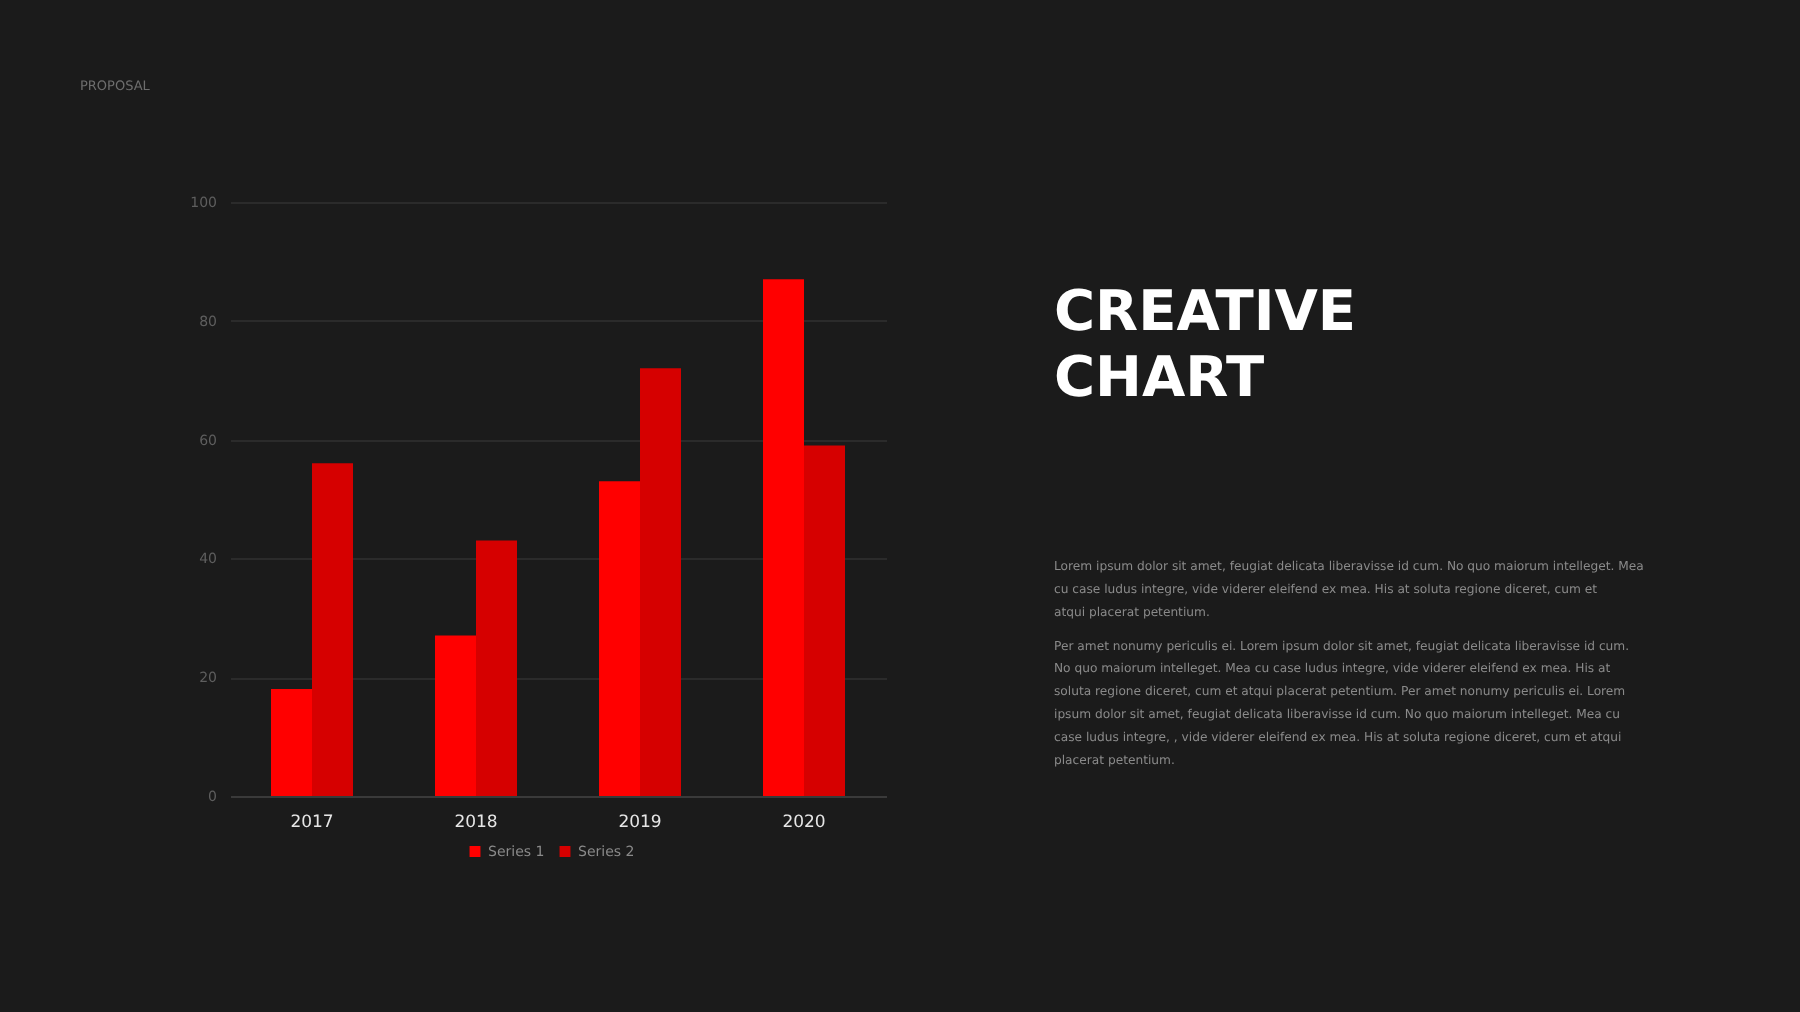 The image size is (1800, 1012). I want to click on text: CREATIVE CHART, so click(1205, 344).